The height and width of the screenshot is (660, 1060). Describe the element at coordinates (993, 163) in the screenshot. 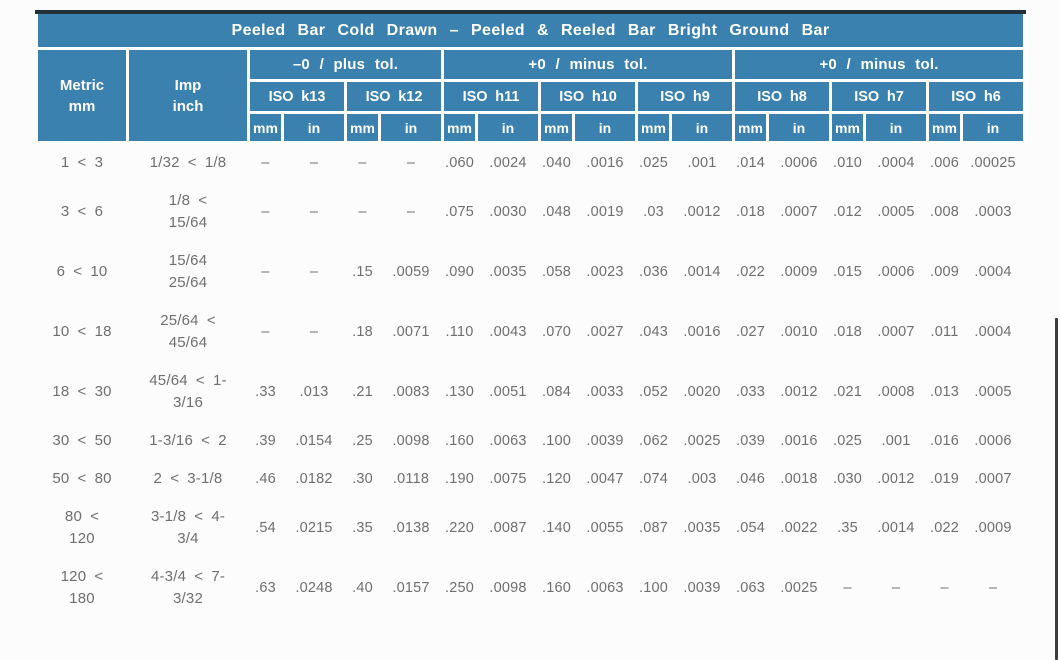

I see `value-cell: .00025` at that location.